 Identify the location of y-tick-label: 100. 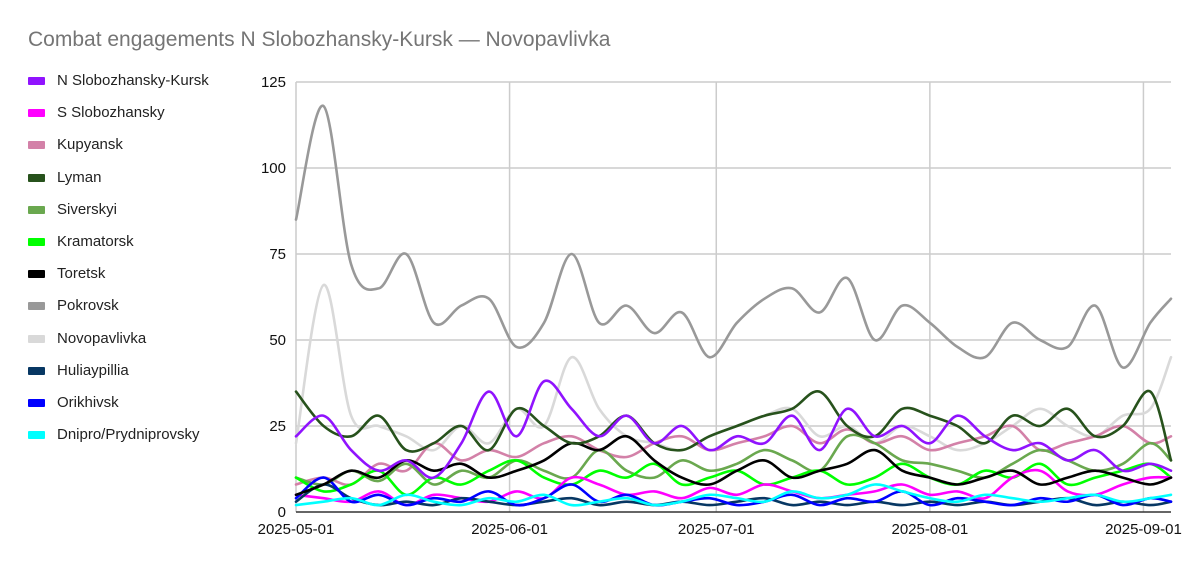
(273, 168).